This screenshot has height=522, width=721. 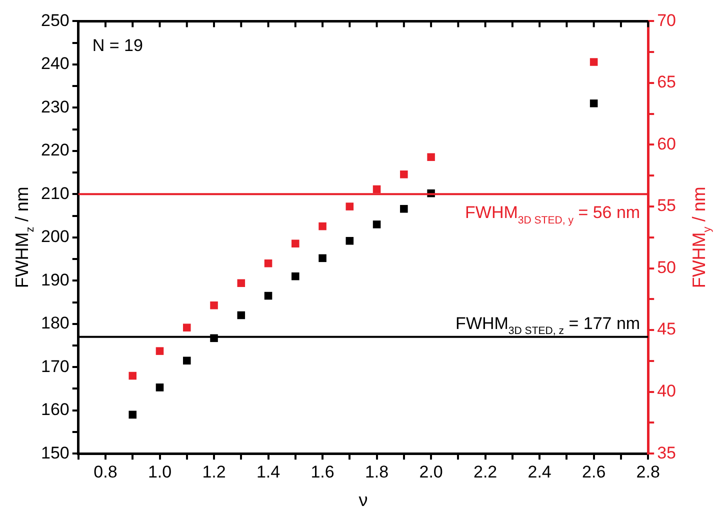 What do you see at coordinates (701, 237) in the screenshot?
I see `y2-axis-title: FWHMy / nm` at bounding box center [701, 237].